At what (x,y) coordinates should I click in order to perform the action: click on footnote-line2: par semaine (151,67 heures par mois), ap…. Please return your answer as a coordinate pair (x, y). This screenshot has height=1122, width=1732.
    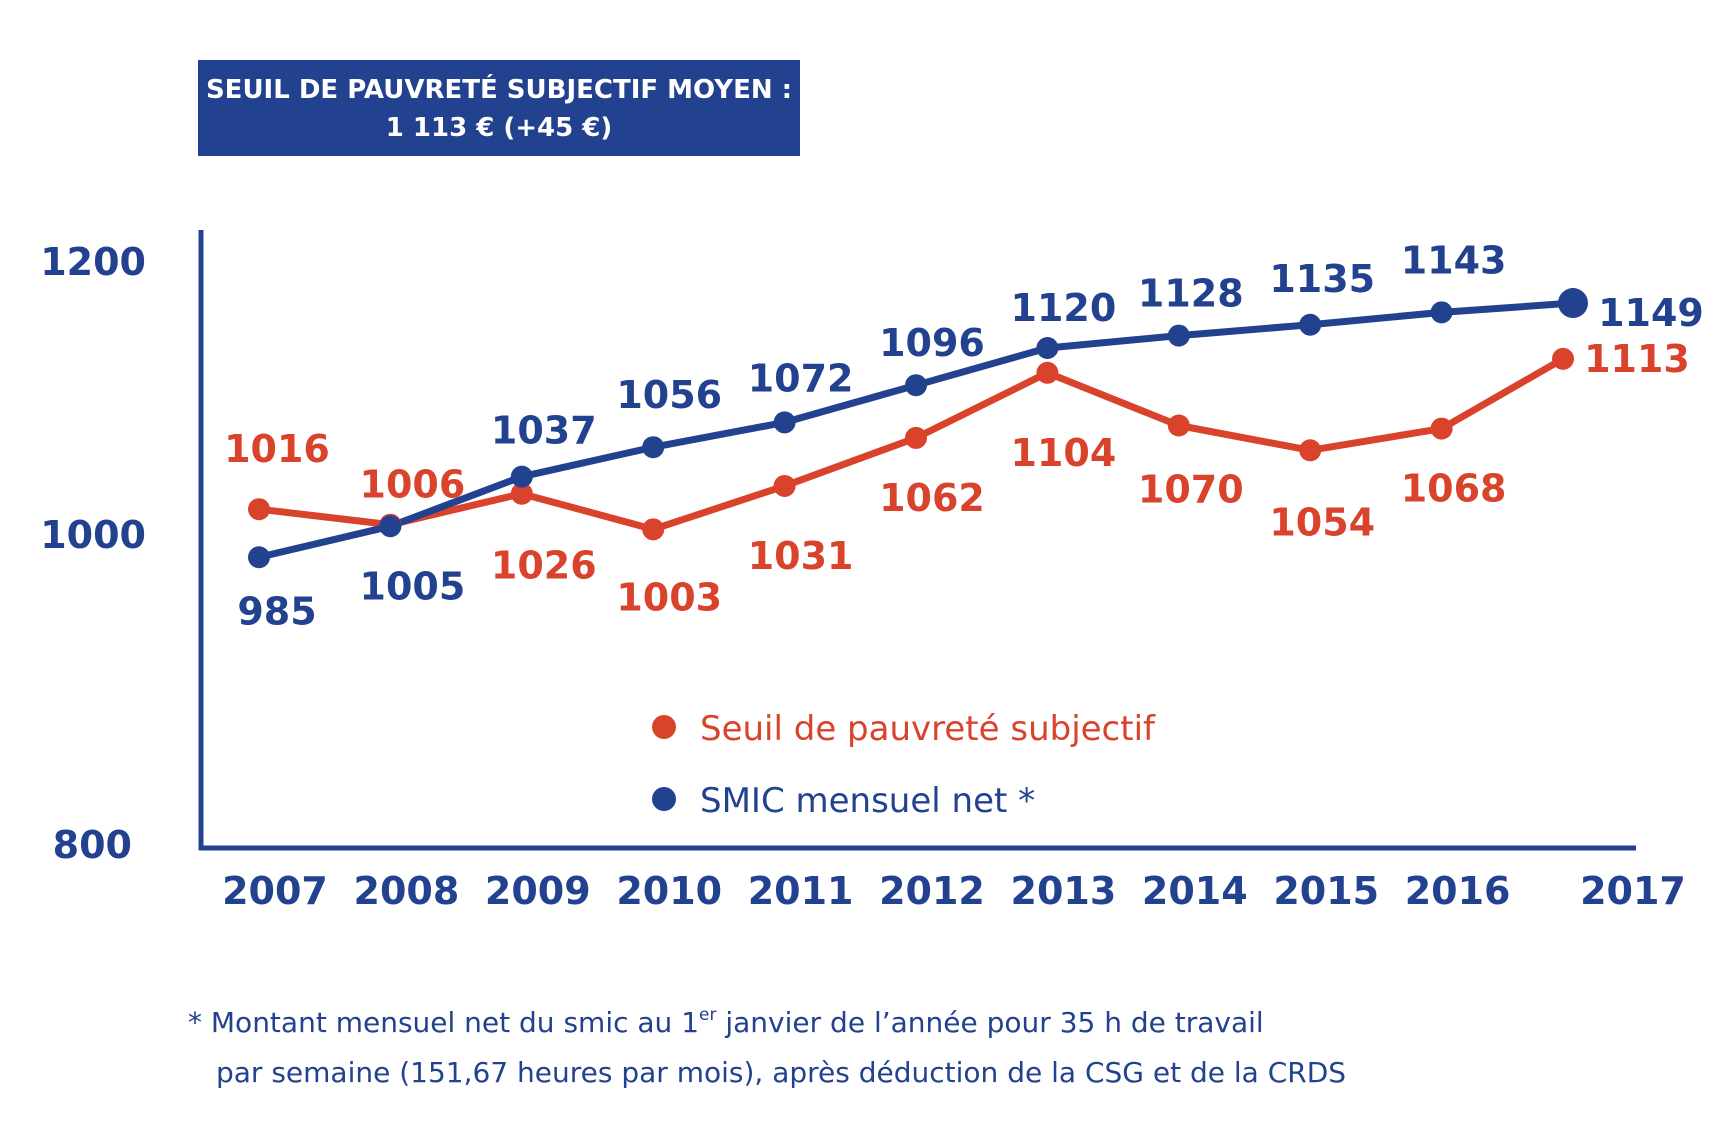
    Looking at the image, I should click on (781, 1072).